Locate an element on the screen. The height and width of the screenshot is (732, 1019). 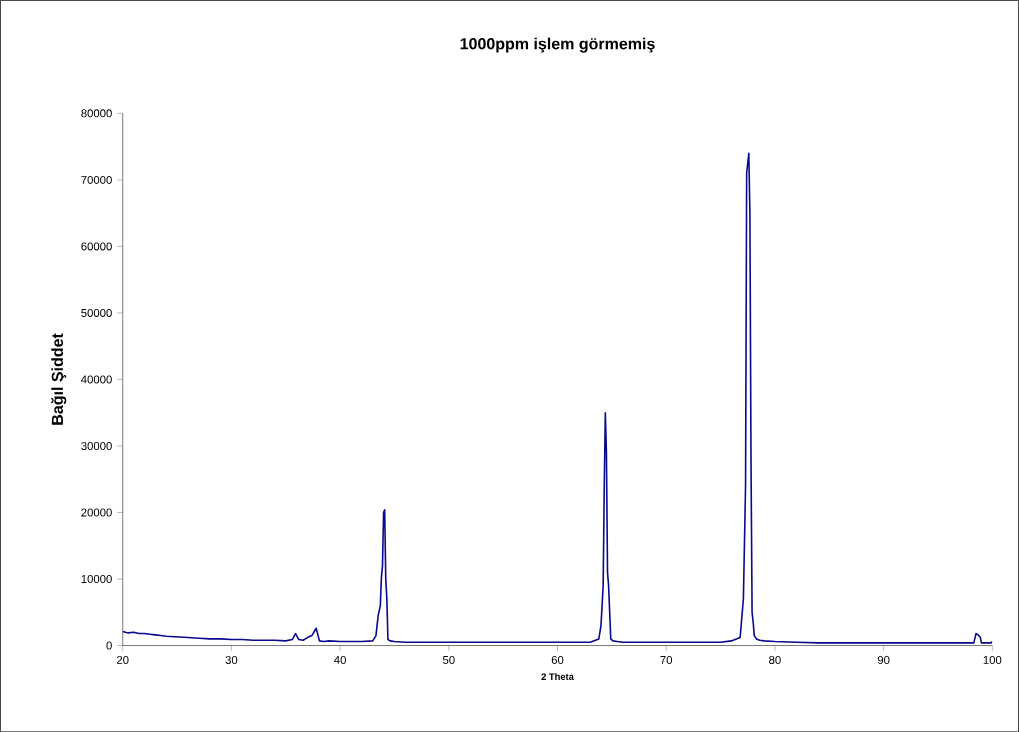
x-tick-label: 90 is located at coordinates (883, 659).